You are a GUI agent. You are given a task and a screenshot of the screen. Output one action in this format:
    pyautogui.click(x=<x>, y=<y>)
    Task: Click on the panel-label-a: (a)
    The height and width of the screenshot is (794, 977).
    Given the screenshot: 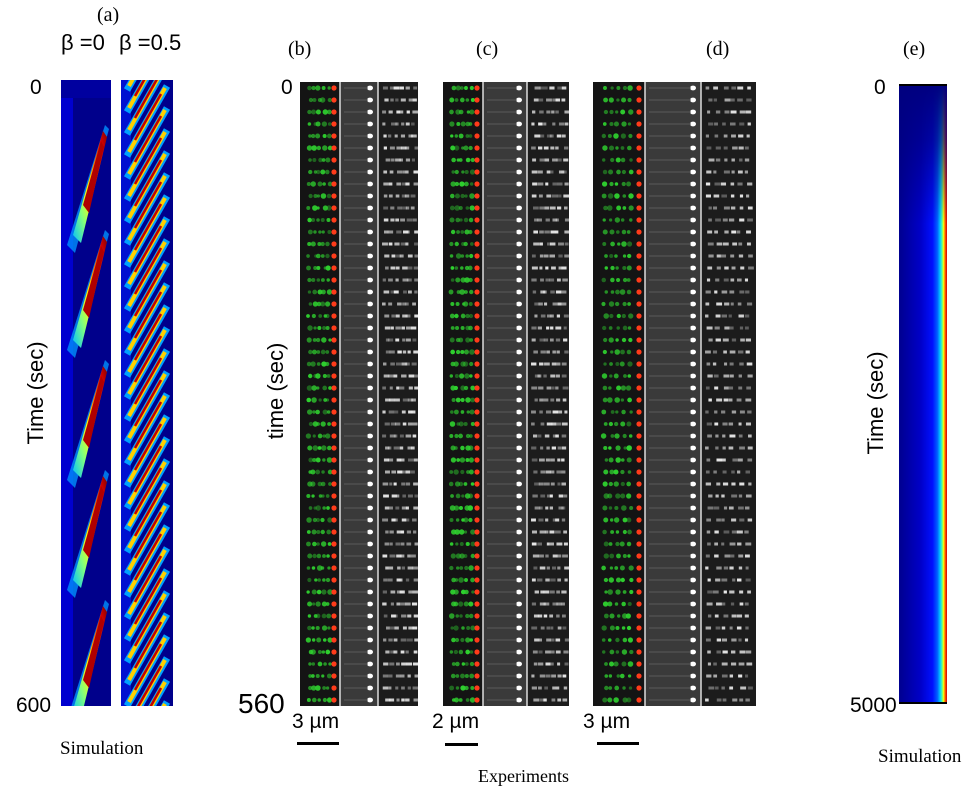 What is the action you would take?
    pyautogui.click(x=108, y=15)
    